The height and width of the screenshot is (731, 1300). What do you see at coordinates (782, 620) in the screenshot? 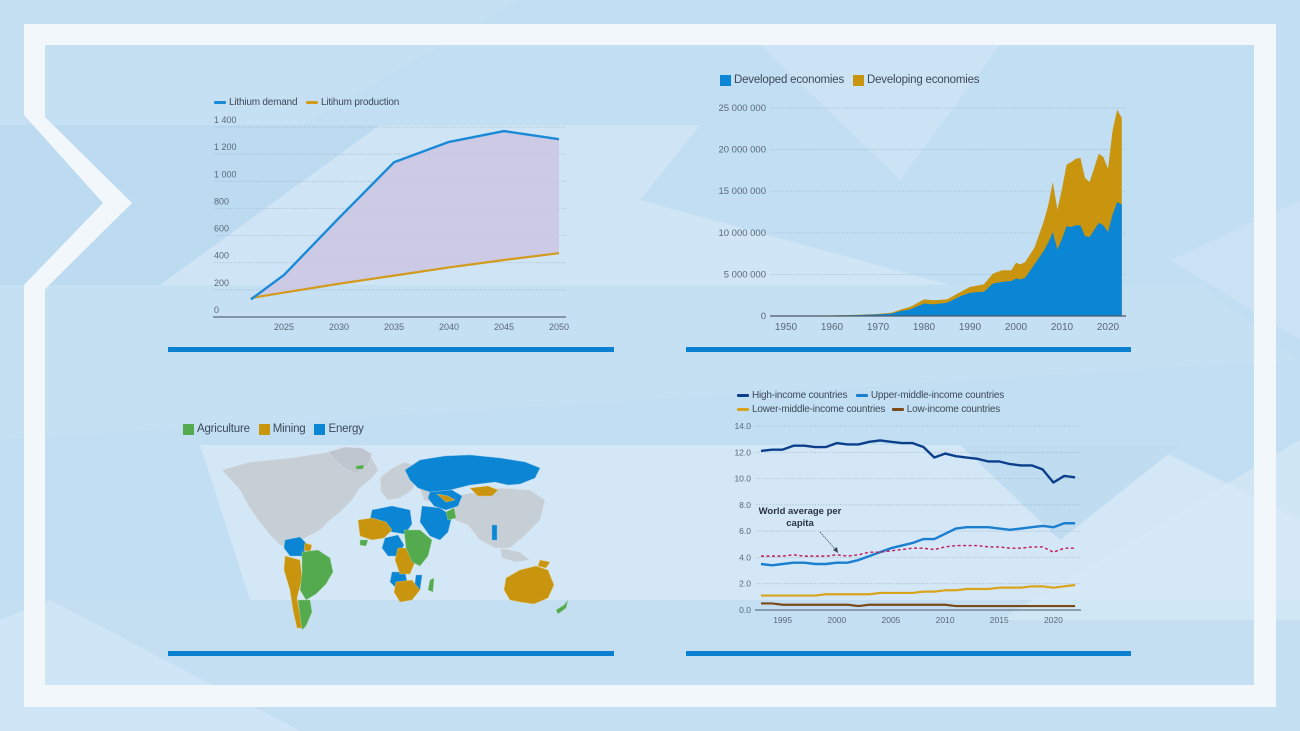
I see `x-tick-label: 1995` at bounding box center [782, 620].